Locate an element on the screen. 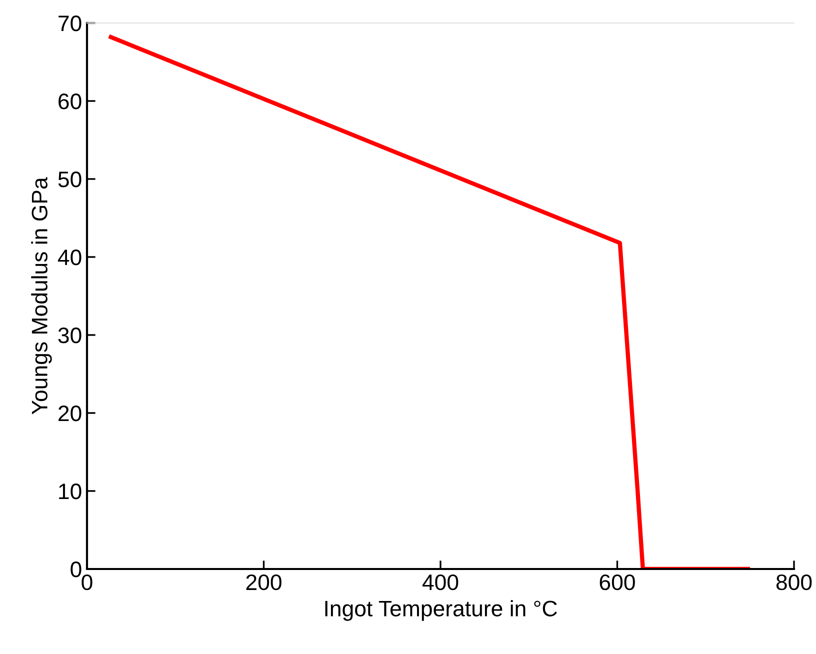 This screenshot has height=654, width=816. y-tick-label: 0 is located at coordinates (76, 570).